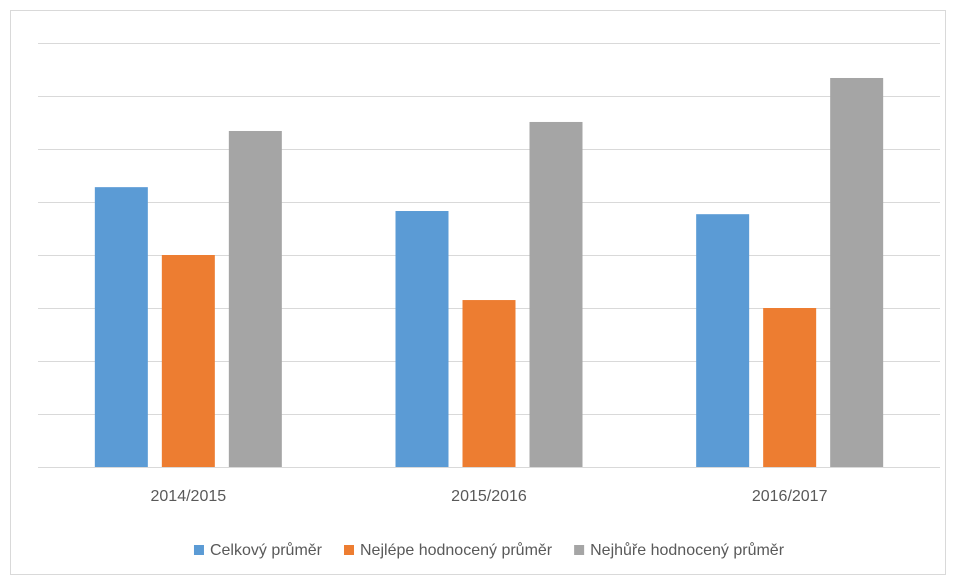 This screenshot has height=582, width=957. What do you see at coordinates (456, 550) in the screenshot?
I see `legend-label: Nejlépe hodnocený průměr` at bounding box center [456, 550].